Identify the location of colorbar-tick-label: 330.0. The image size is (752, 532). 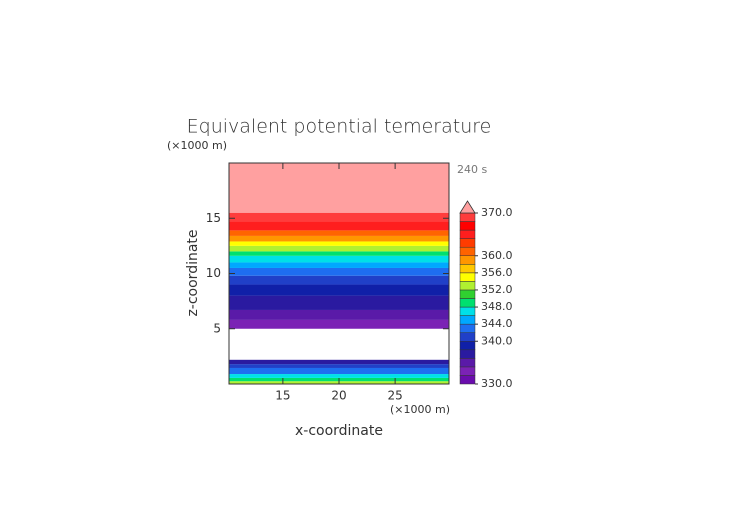
(497, 383).